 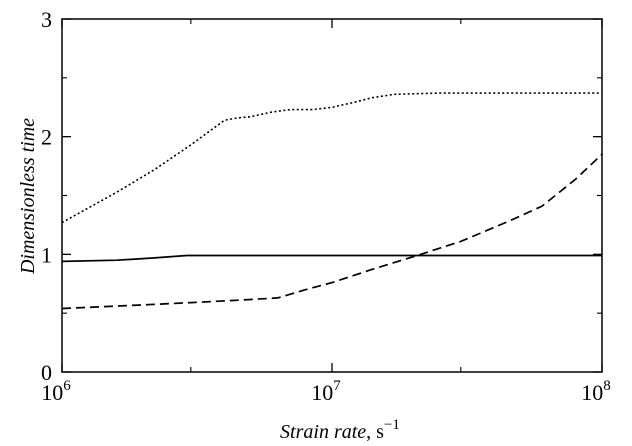 I want to click on x-tick-label-8: 10⁸, so click(x=596, y=391).